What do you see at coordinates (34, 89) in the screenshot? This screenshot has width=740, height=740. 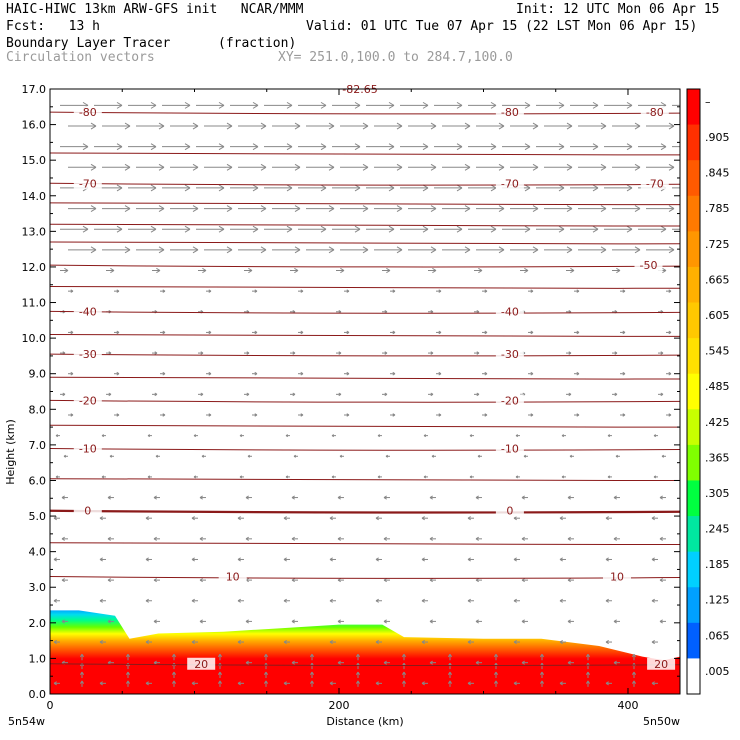 I see `y-tick-label: 17.0` at bounding box center [34, 89].